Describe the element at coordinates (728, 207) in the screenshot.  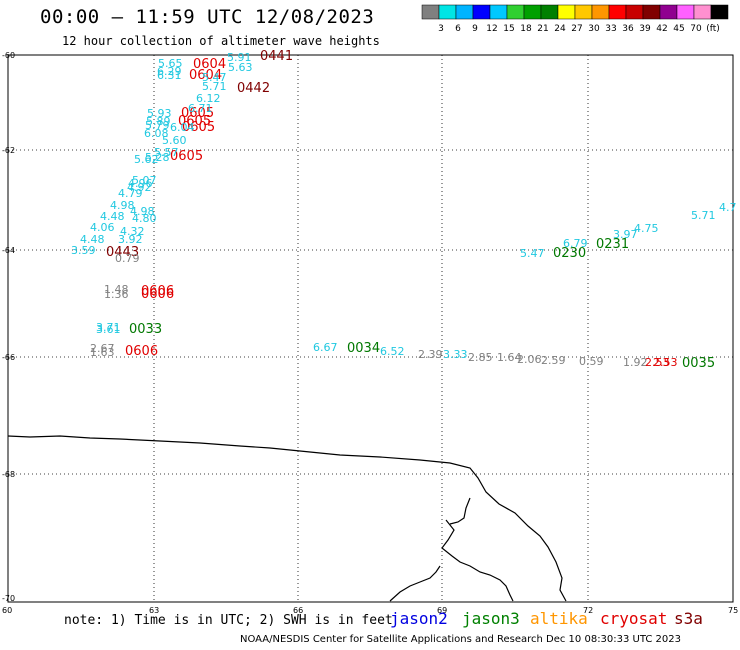
I see `swh-value-label: 4.7` at that location.